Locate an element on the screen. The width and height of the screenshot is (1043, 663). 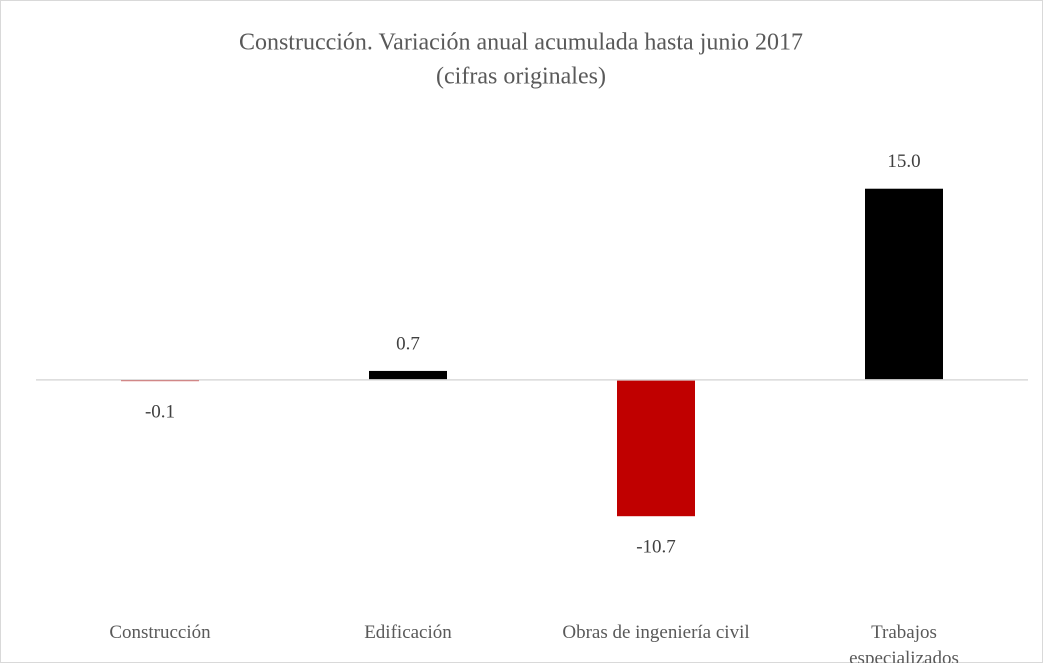
x-tick-label: Edificación is located at coordinates (408, 632).